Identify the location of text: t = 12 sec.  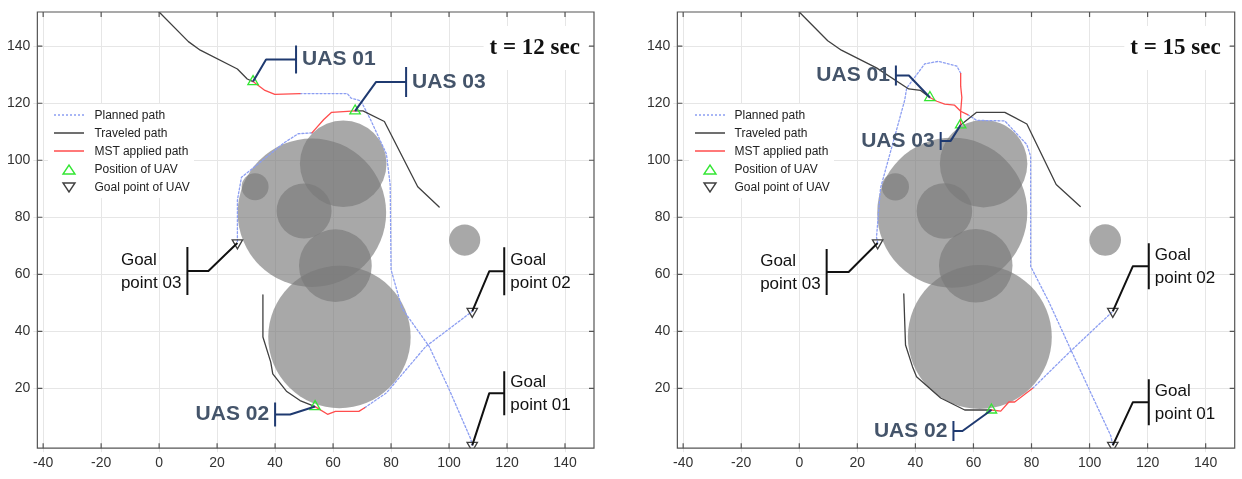
(534, 46).